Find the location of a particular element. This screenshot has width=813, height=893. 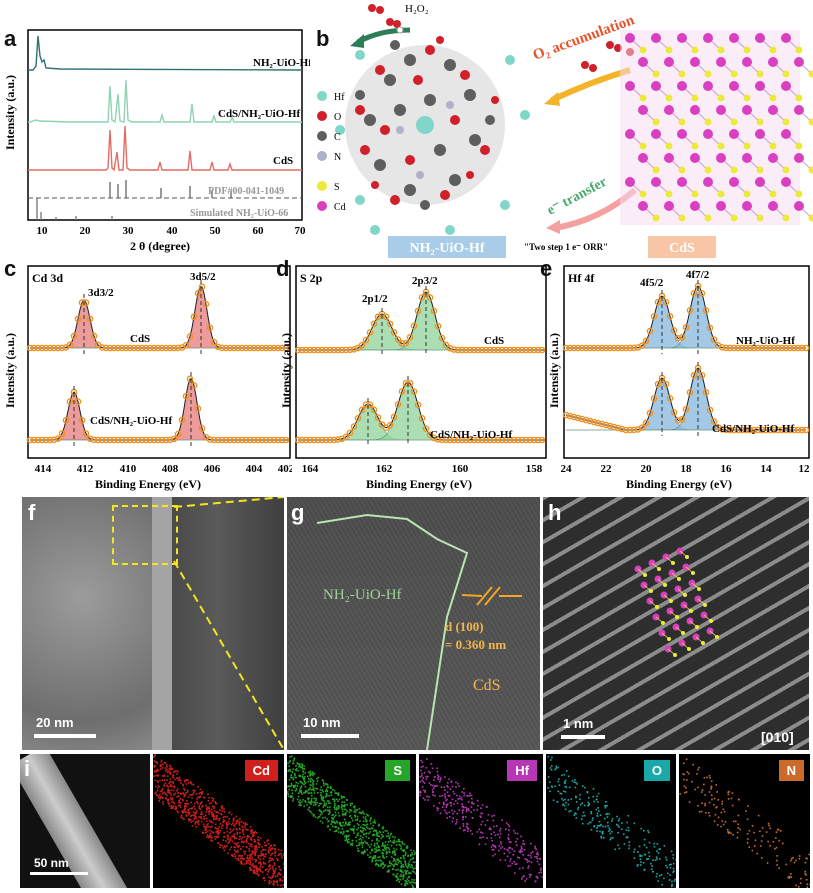

panel-d-xlabel: Binding Energy (eV) is located at coordinates (419, 484).